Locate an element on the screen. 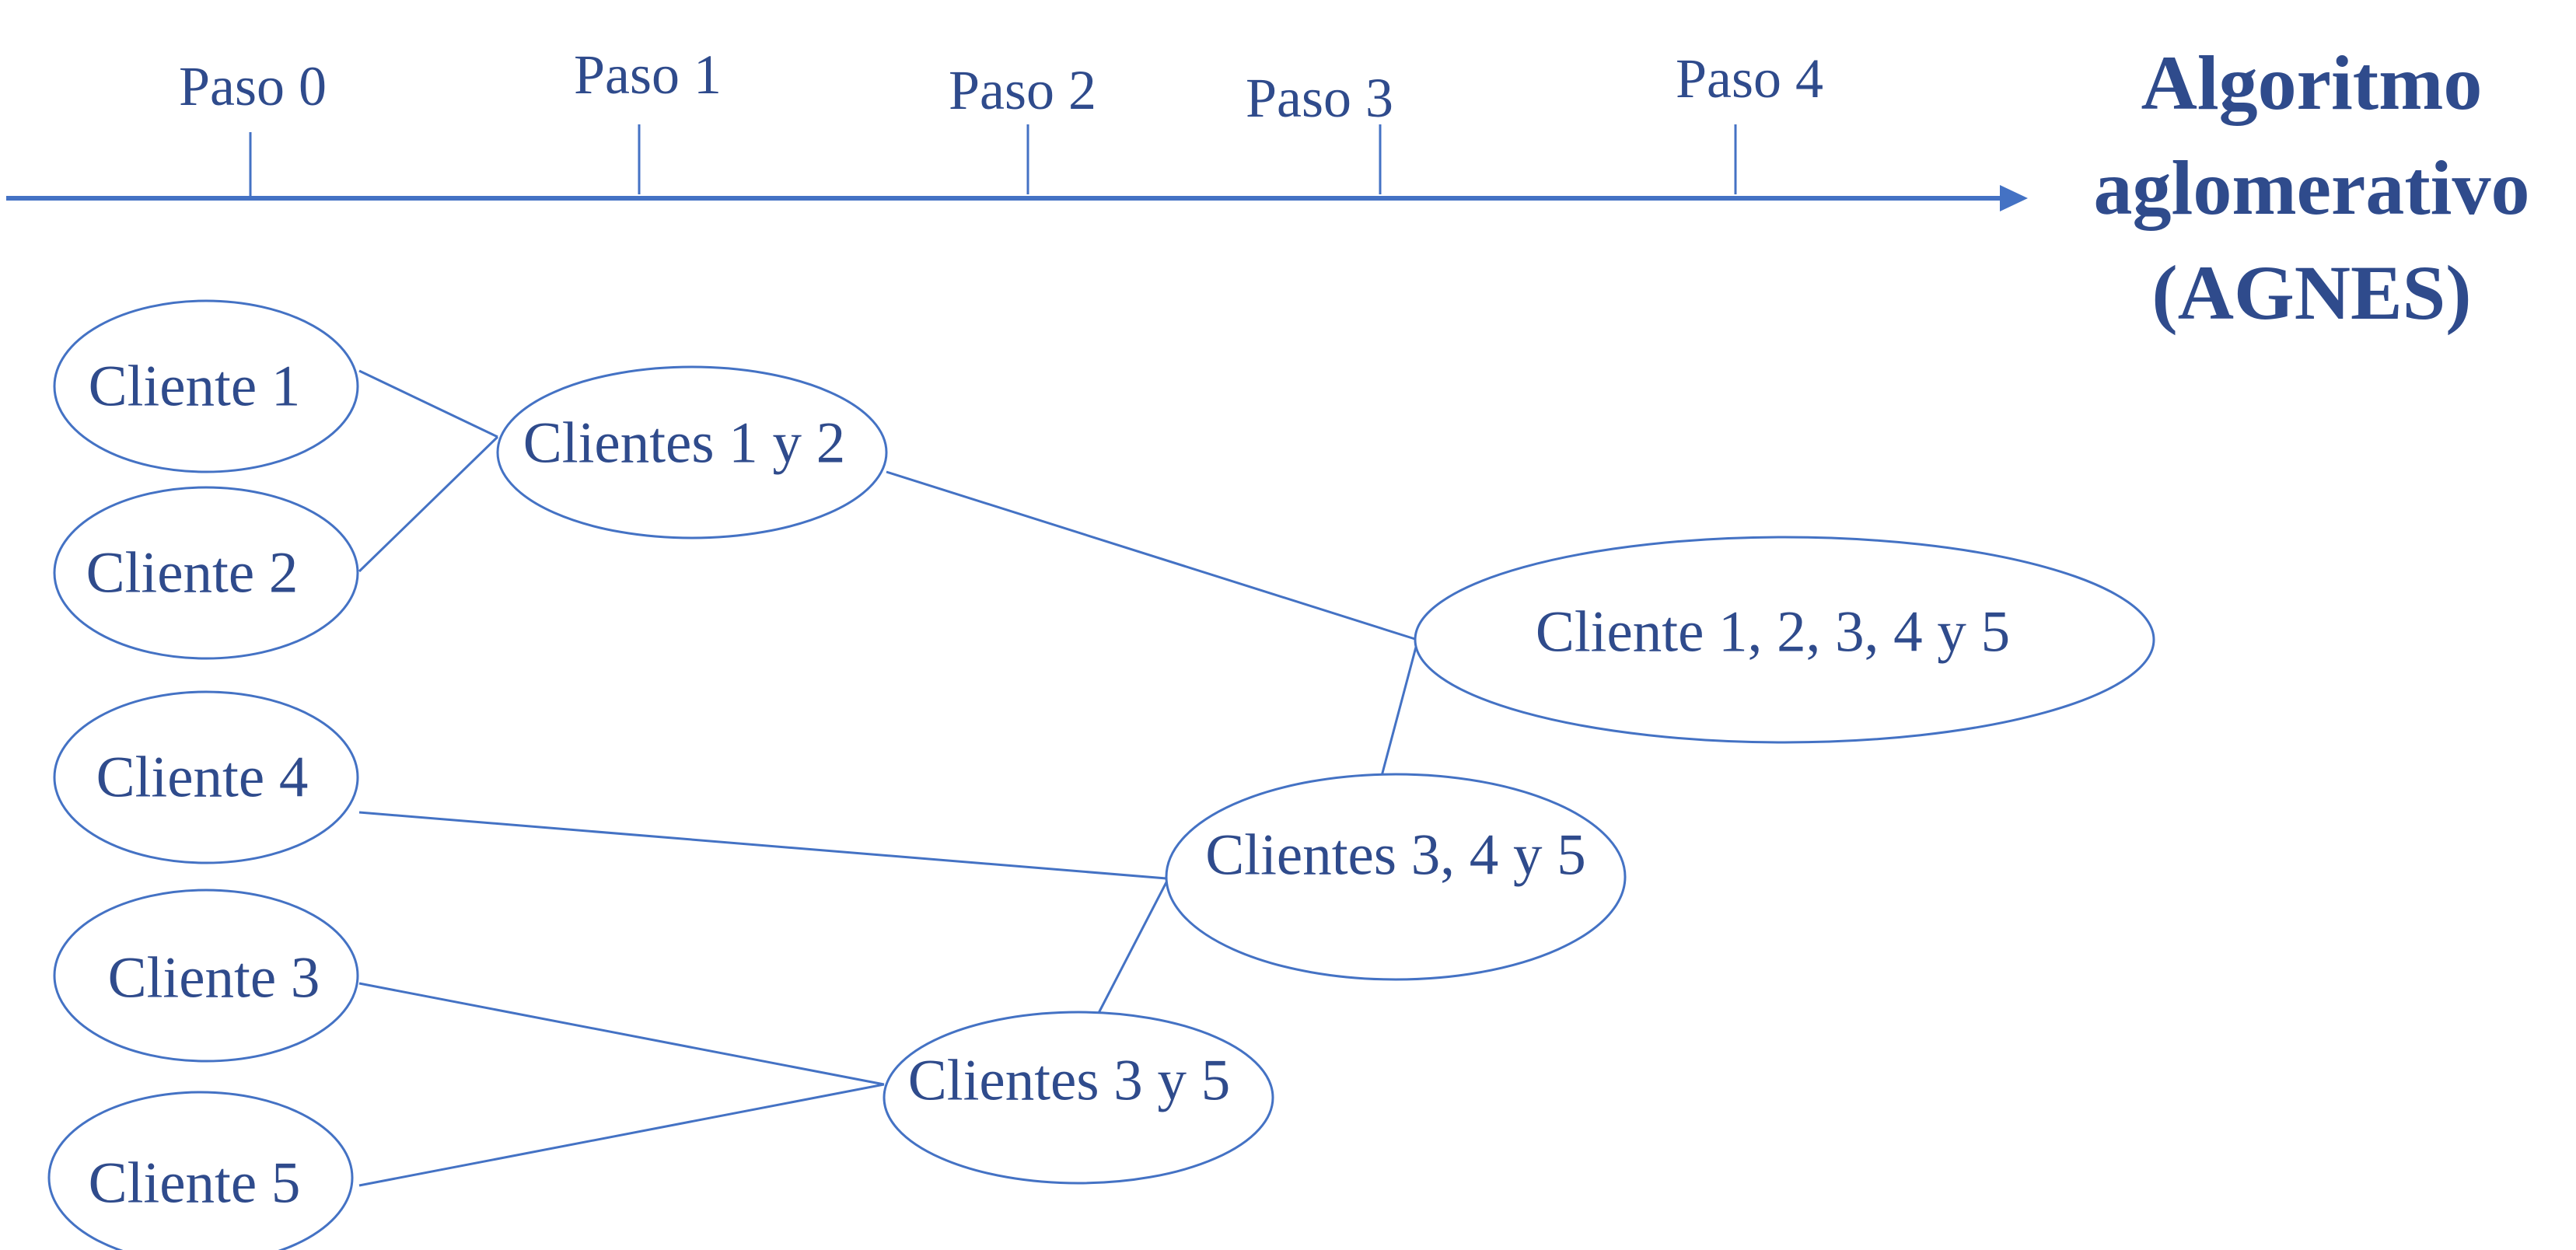 The image size is (2576, 1250). node-label: Cliente 1, 2, 3, 4 y 5 is located at coordinates (1773, 632).